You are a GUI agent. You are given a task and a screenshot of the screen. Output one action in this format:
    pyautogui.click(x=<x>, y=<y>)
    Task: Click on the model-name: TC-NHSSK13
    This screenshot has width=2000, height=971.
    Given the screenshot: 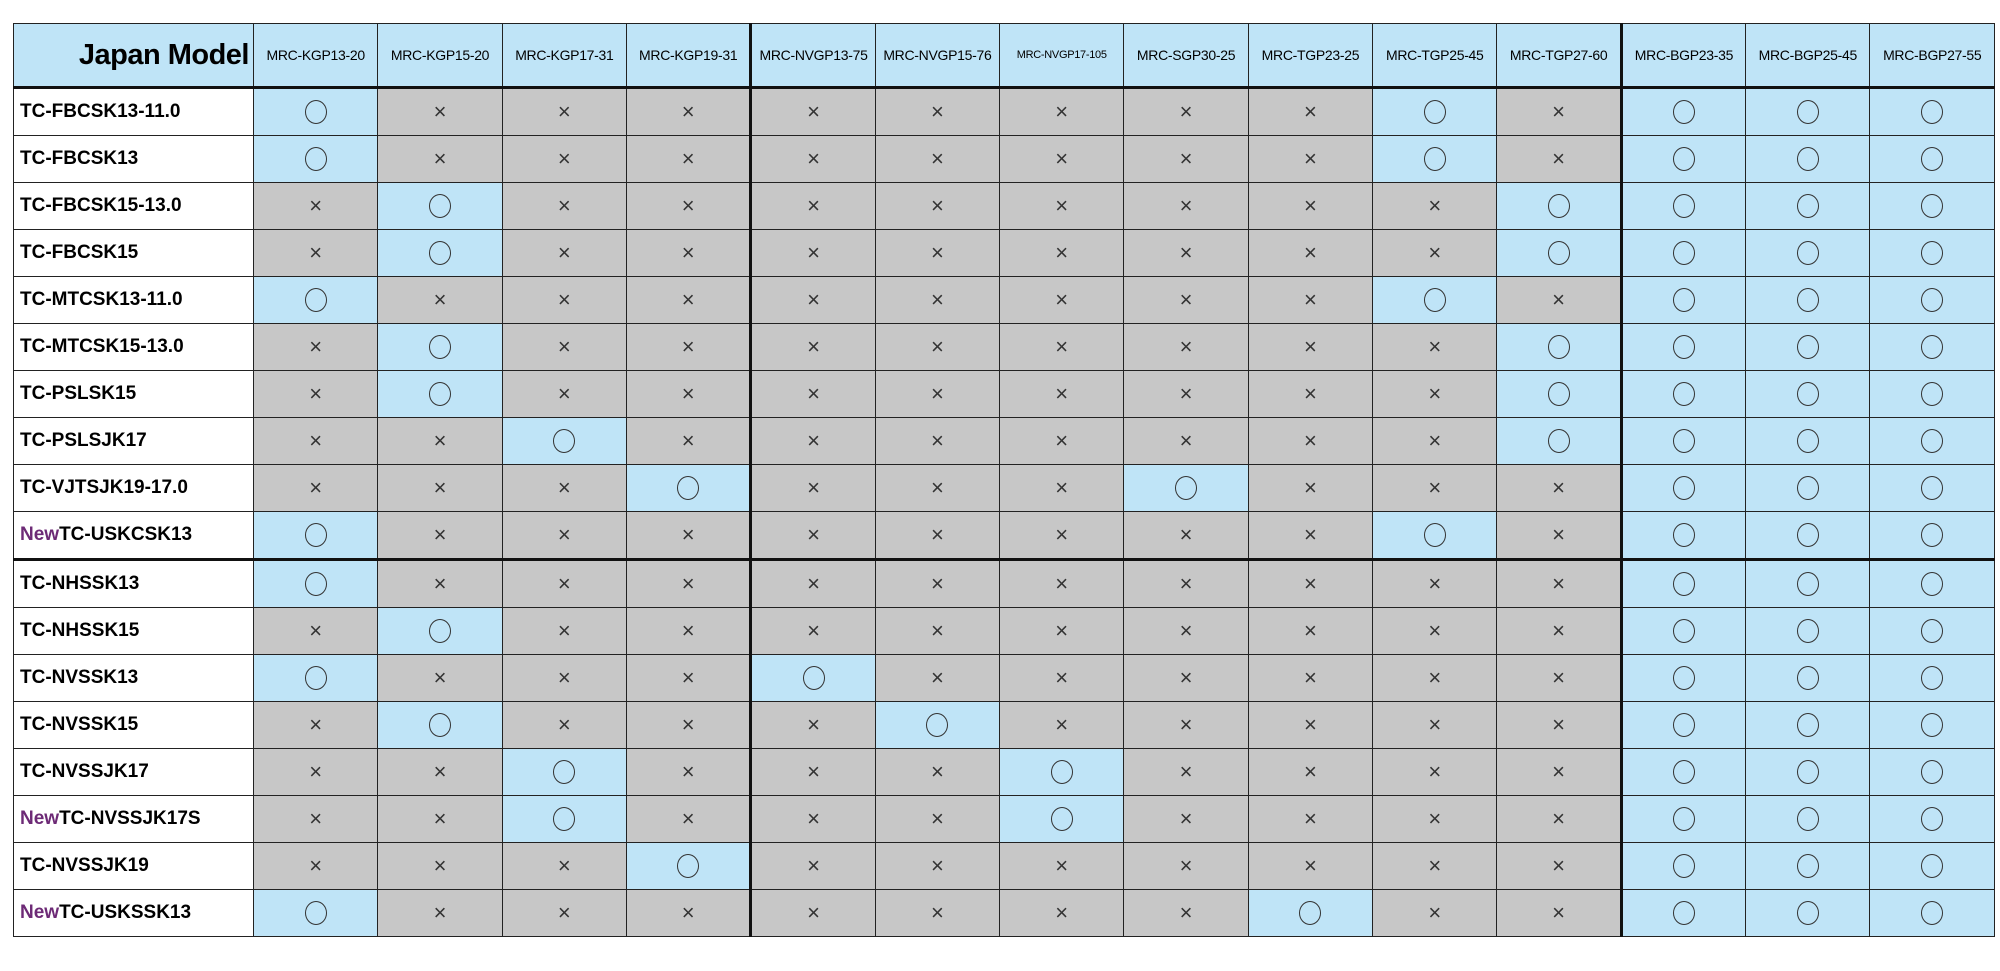 What is the action you would take?
    pyautogui.click(x=80, y=583)
    